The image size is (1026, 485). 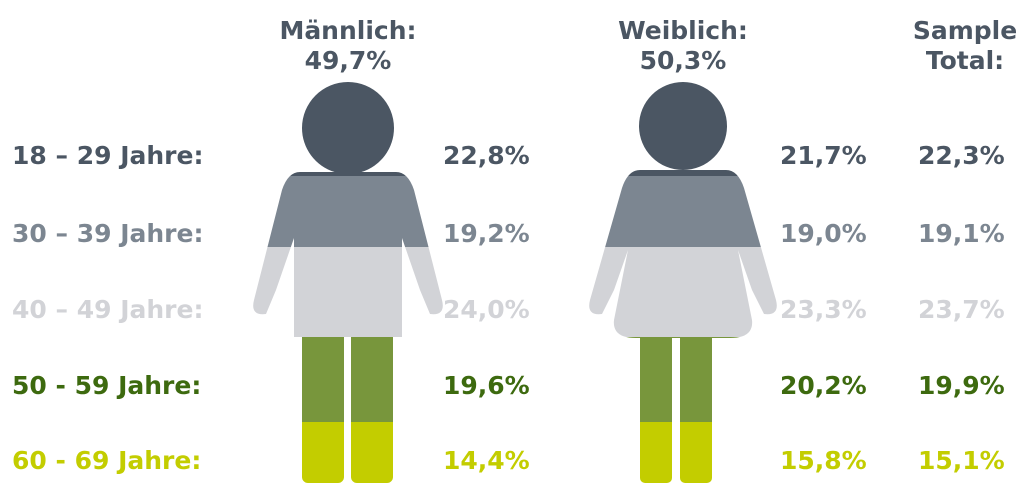 What do you see at coordinates (106, 460) in the screenshot?
I see `age-label: 60 - 69 Jahre:` at bounding box center [106, 460].